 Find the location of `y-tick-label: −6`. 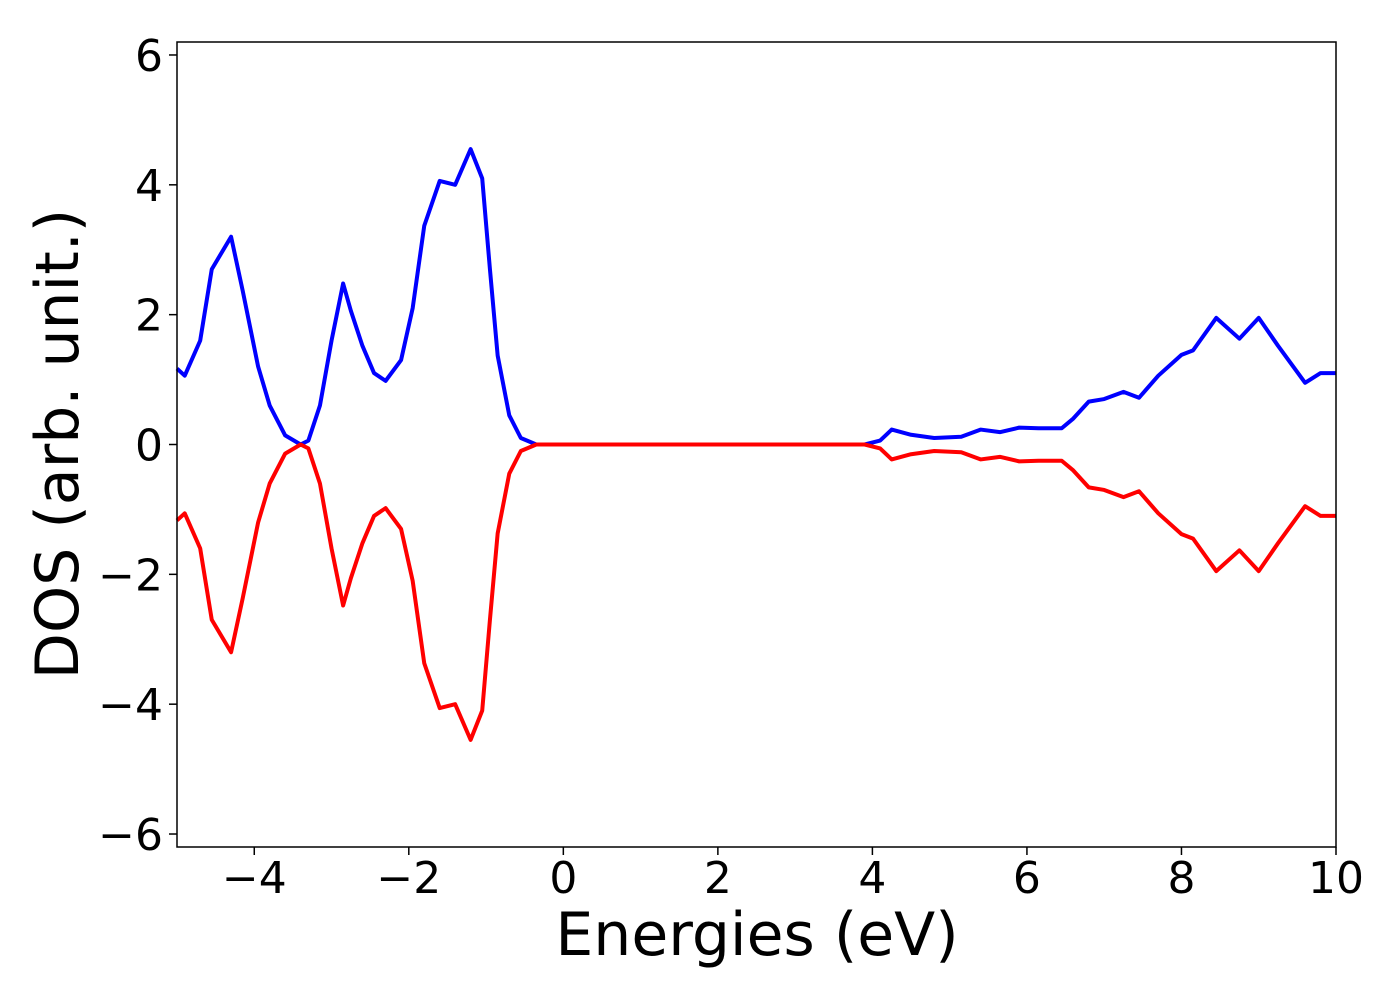

y-tick-label: −6 is located at coordinates (130, 835).